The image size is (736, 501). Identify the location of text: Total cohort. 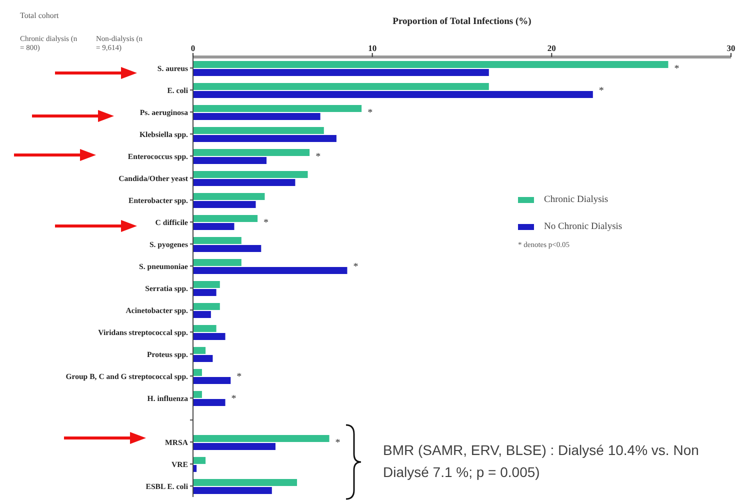
(40, 15).